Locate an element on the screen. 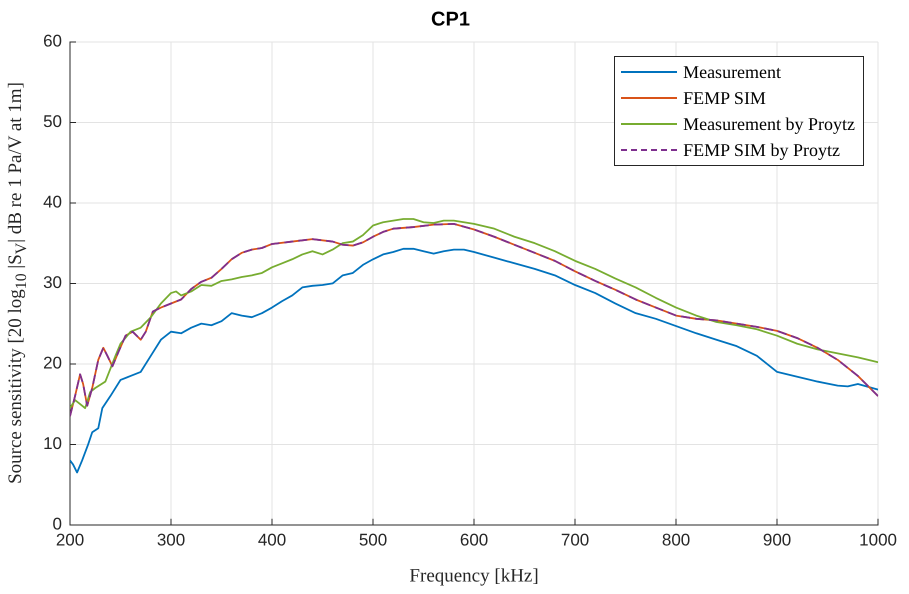 The width and height of the screenshot is (909, 594). legend-label: Measurement by Proytz is located at coordinates (769, 124).